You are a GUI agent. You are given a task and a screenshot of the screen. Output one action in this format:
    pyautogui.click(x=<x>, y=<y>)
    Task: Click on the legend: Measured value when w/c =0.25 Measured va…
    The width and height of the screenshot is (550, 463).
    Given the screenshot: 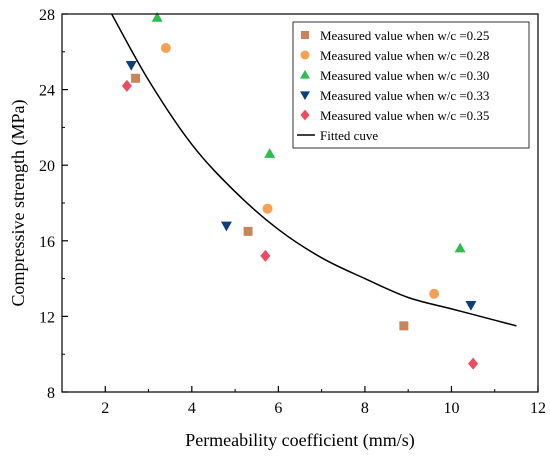 What is the action you would take?
    pyautogui.click(x=411, y=85)
    